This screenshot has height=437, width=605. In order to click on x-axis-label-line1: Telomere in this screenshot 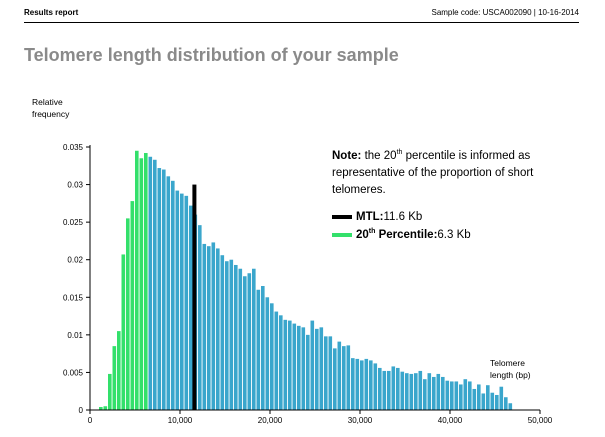, I will do `click(507, 363)`.